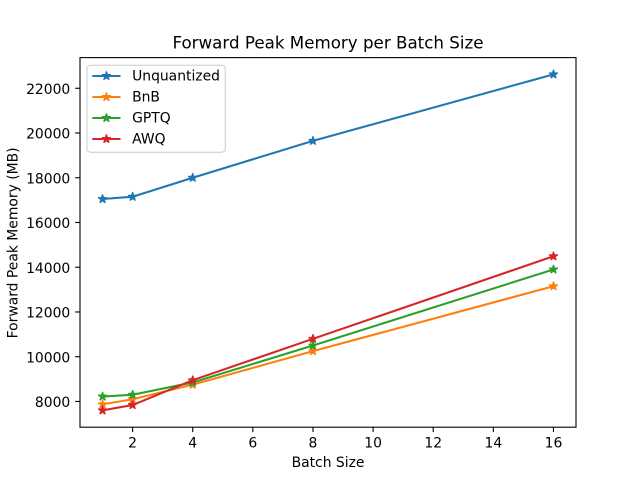 This screenshot has width=640, height=480. Describe the element at coordinates (126, 98) in the screenshot. I see `legend-item-bnb: BnB` at that location.